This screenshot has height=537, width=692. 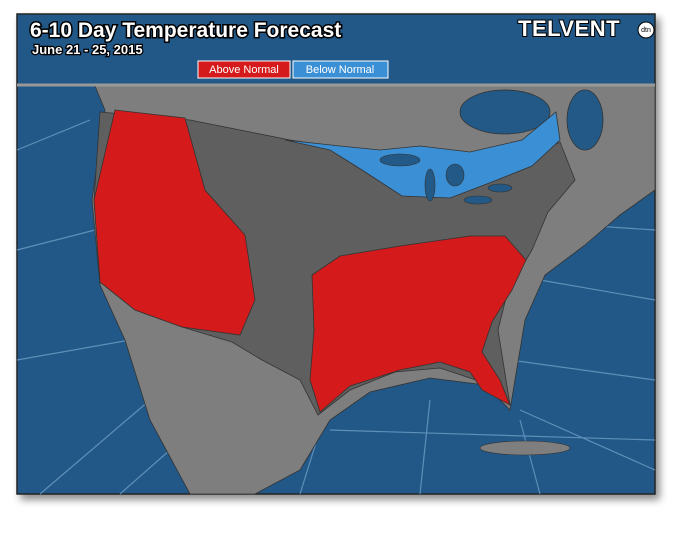 What do you see at coordinates (569, 28) in the screenshot?
I see `logo: TELVENT` at bounding box center [569, 28].